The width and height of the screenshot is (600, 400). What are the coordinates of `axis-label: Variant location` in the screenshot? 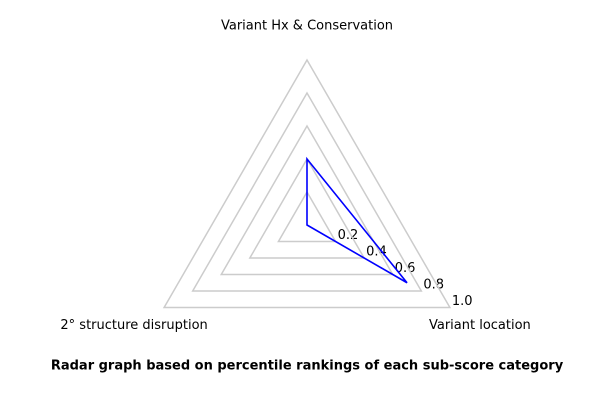 It's located at (480, 325).